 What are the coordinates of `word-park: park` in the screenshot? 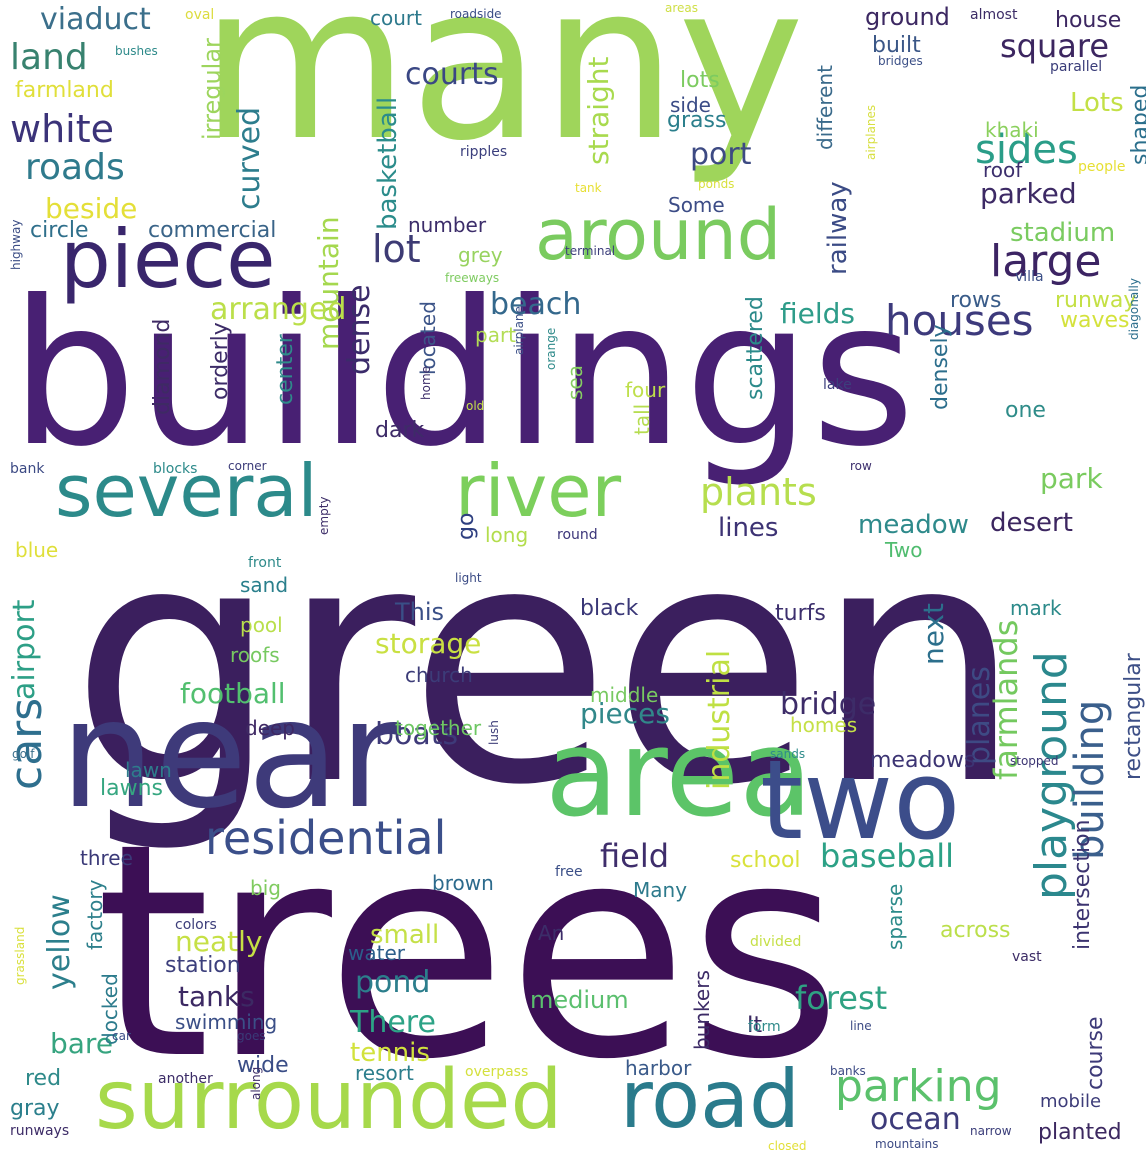 It's located at (1071, 478).